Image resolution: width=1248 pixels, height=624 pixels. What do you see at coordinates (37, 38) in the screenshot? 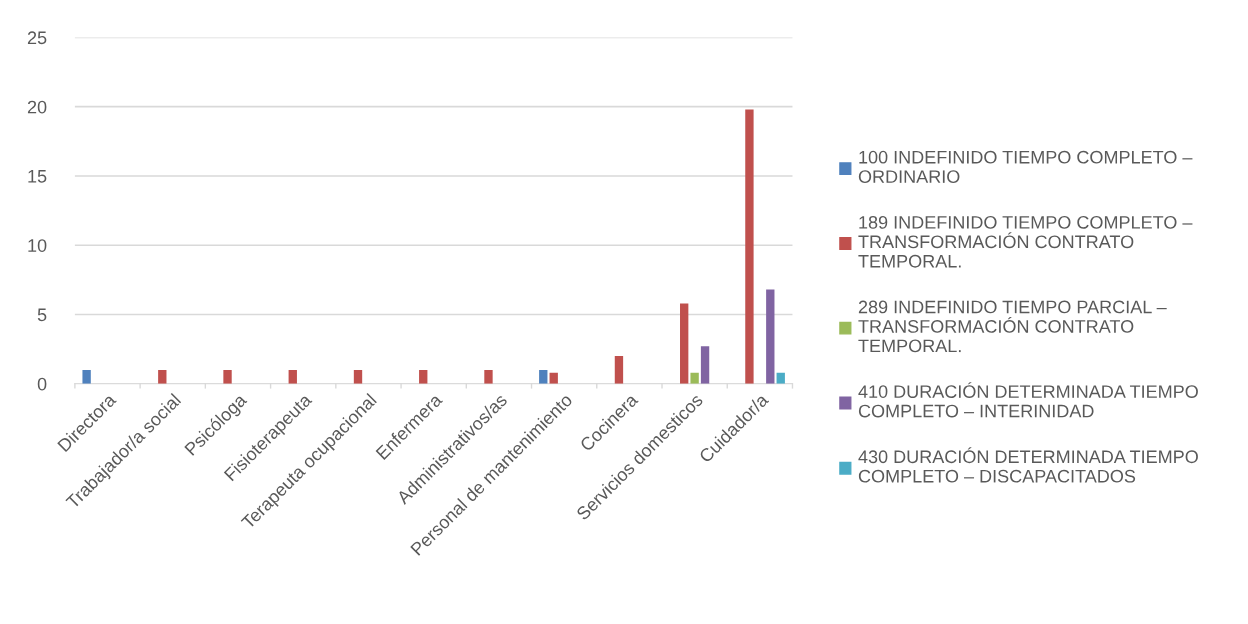
I see `y-tick-label: 25` at bounding box center [37, 38].